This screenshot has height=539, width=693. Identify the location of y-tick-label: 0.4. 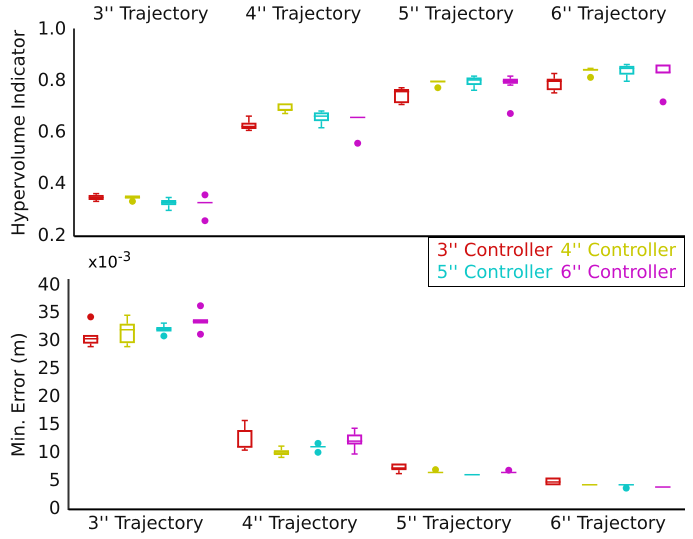
(52, 183).